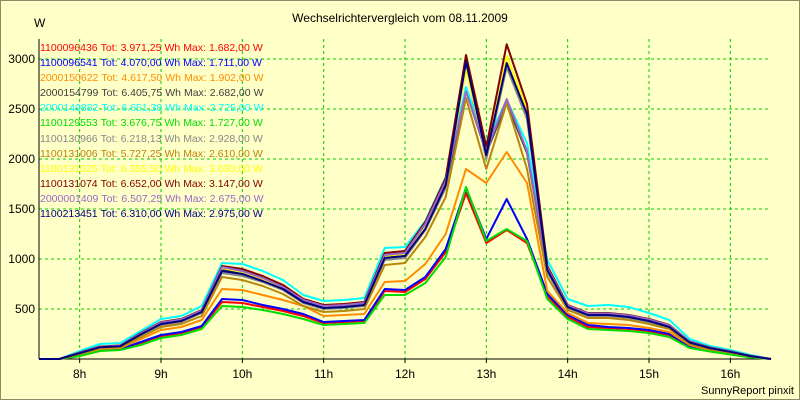  Describe the element at coordinates (152, 78) in the screenshot. I see `legend-entry-2000150622: 2000150622 Tot: 4.617,50 Wh Max: 1.902,00 W` at that location.